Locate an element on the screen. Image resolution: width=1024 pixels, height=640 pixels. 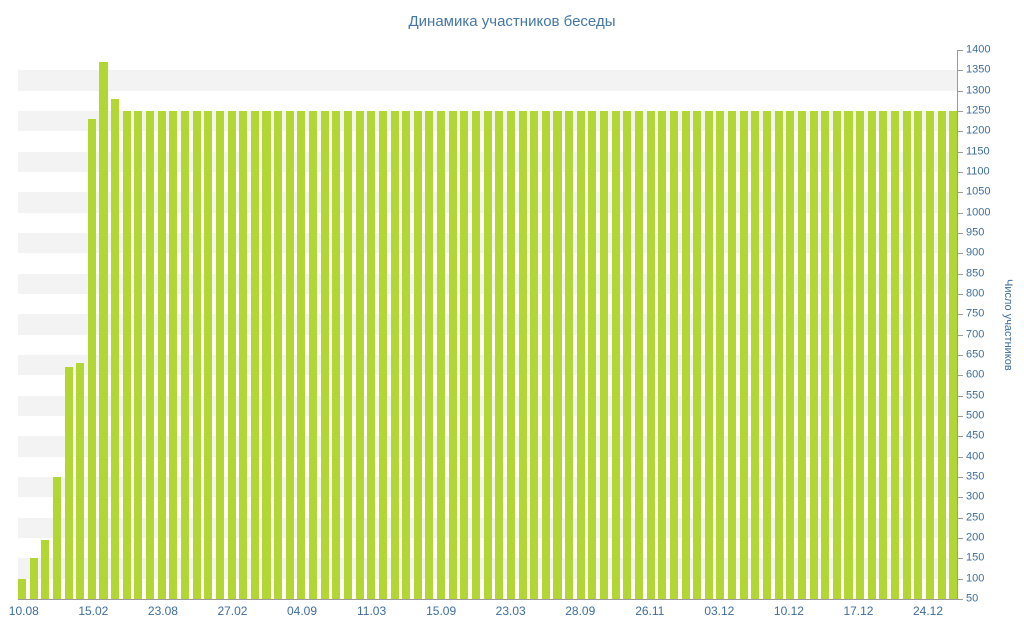
x-axis-tick-label: 11.03 is located at coordinates (371, 611).